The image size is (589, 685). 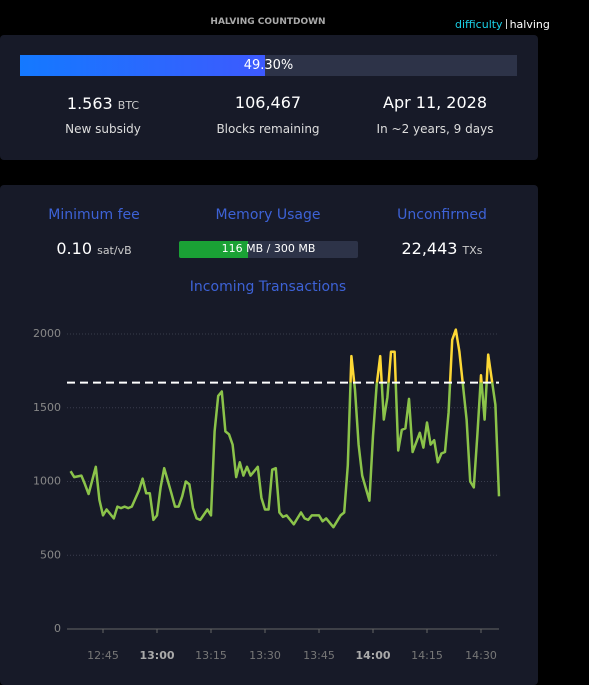 What do you see at coordinates (94, 215) in the screenshot?
I see `stat-title: Minimum fee` at bounding box center [94, 215].